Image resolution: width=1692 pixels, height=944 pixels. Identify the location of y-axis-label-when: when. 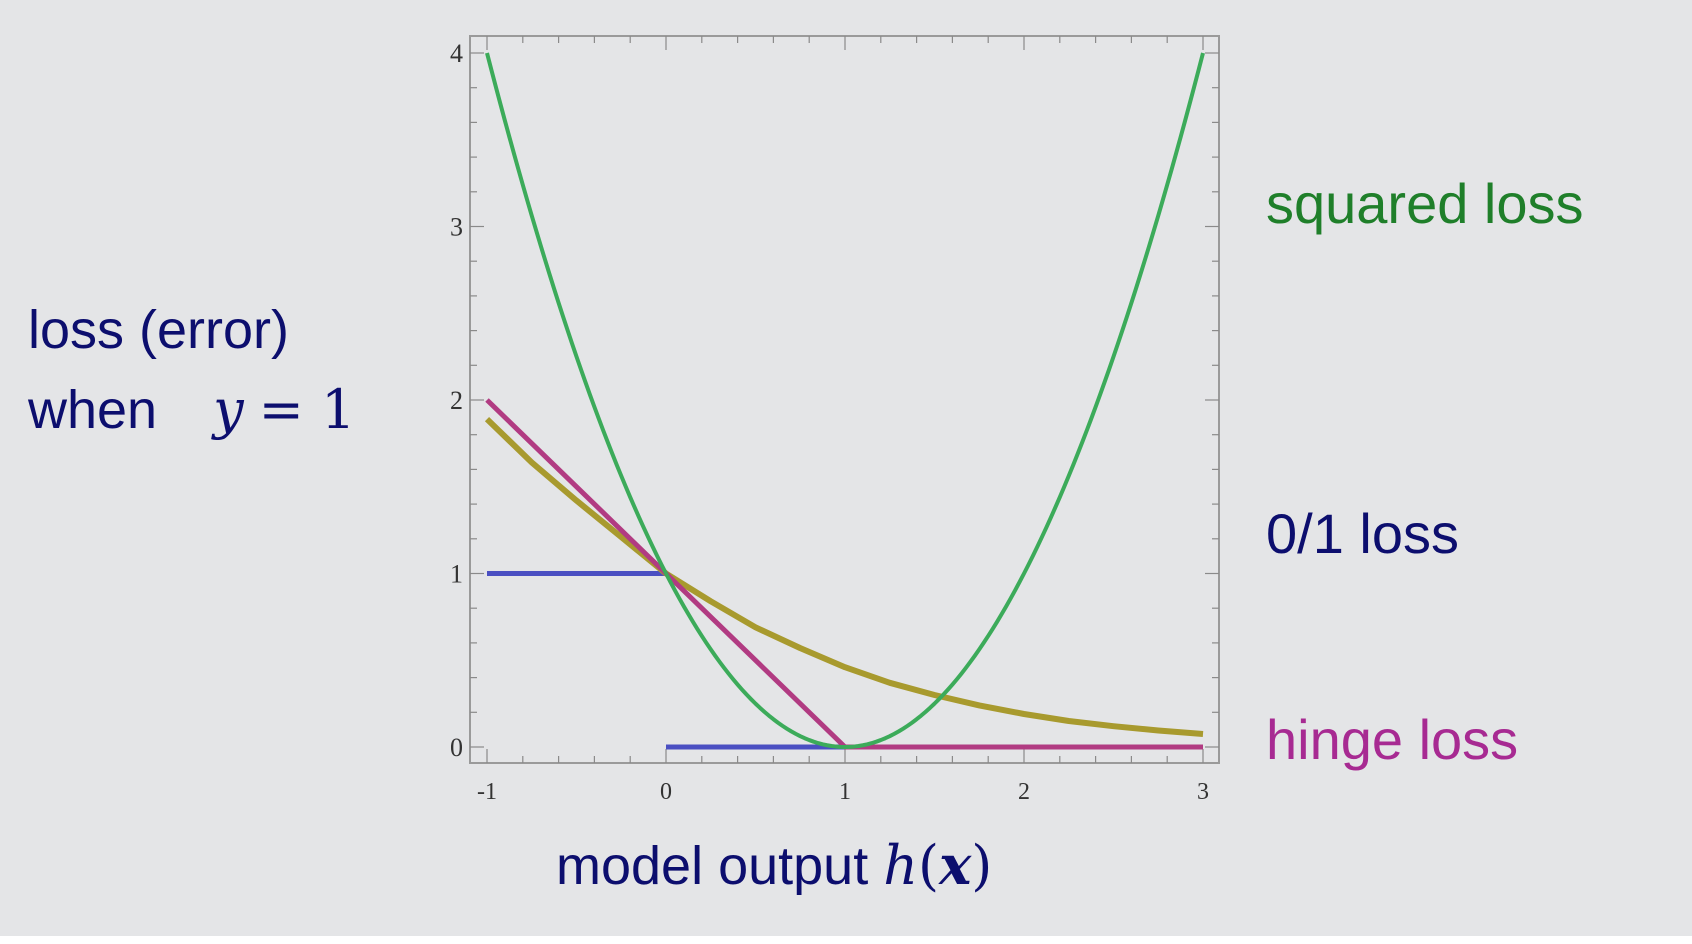
(93, 410).